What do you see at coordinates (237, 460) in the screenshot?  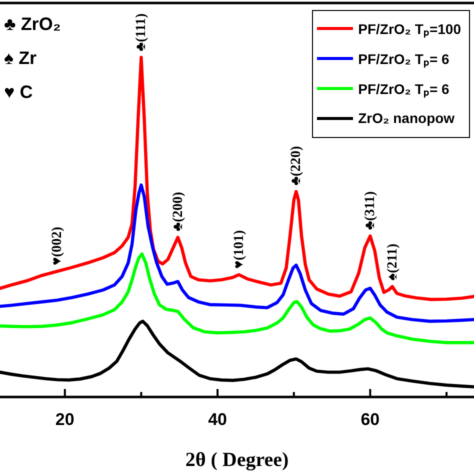 I see `x-axis-title: 2θ ( Degree)` at bounding box center [237, 460].